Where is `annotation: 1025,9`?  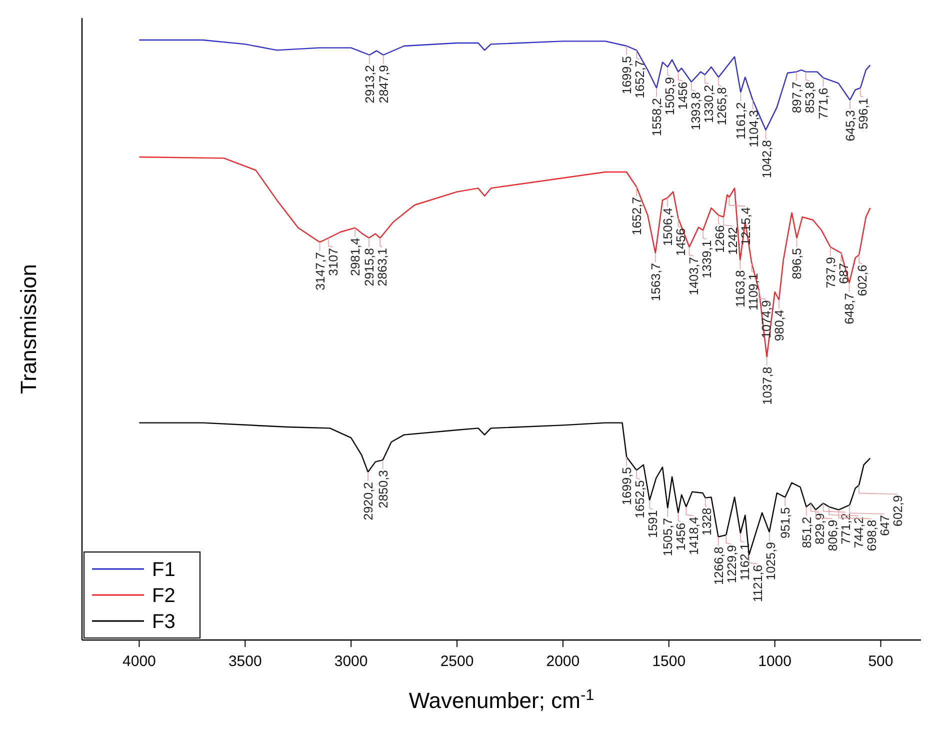 annotation: 1025,9 is located at coordinates (771, 561).